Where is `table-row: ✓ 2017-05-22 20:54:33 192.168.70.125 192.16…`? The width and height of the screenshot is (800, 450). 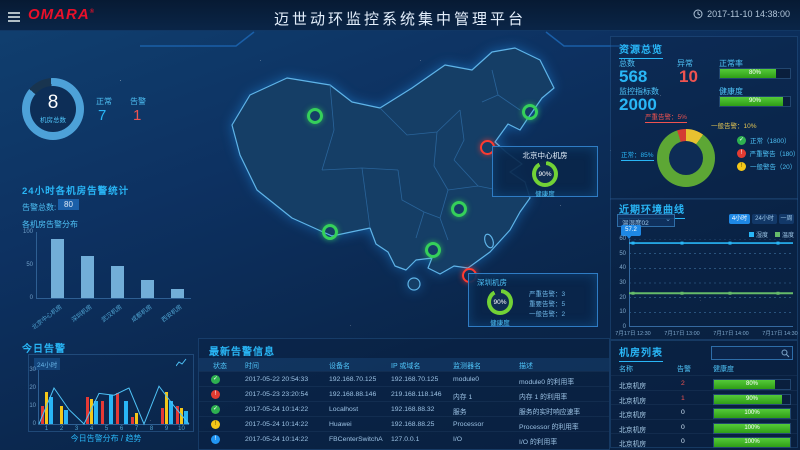 table-row: ✓ 2017-05-22 20:54:33 192.168.70.125 192.16… is located at coordinates (404, 379).